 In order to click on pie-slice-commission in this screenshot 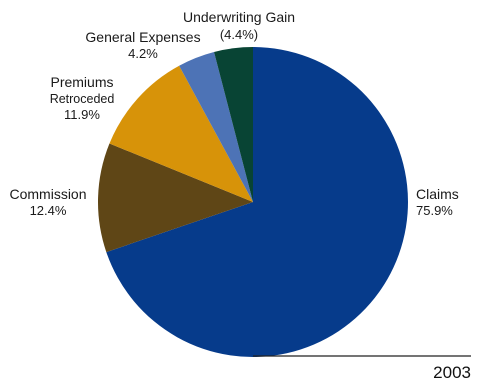, I will do `click(175, 198)`.